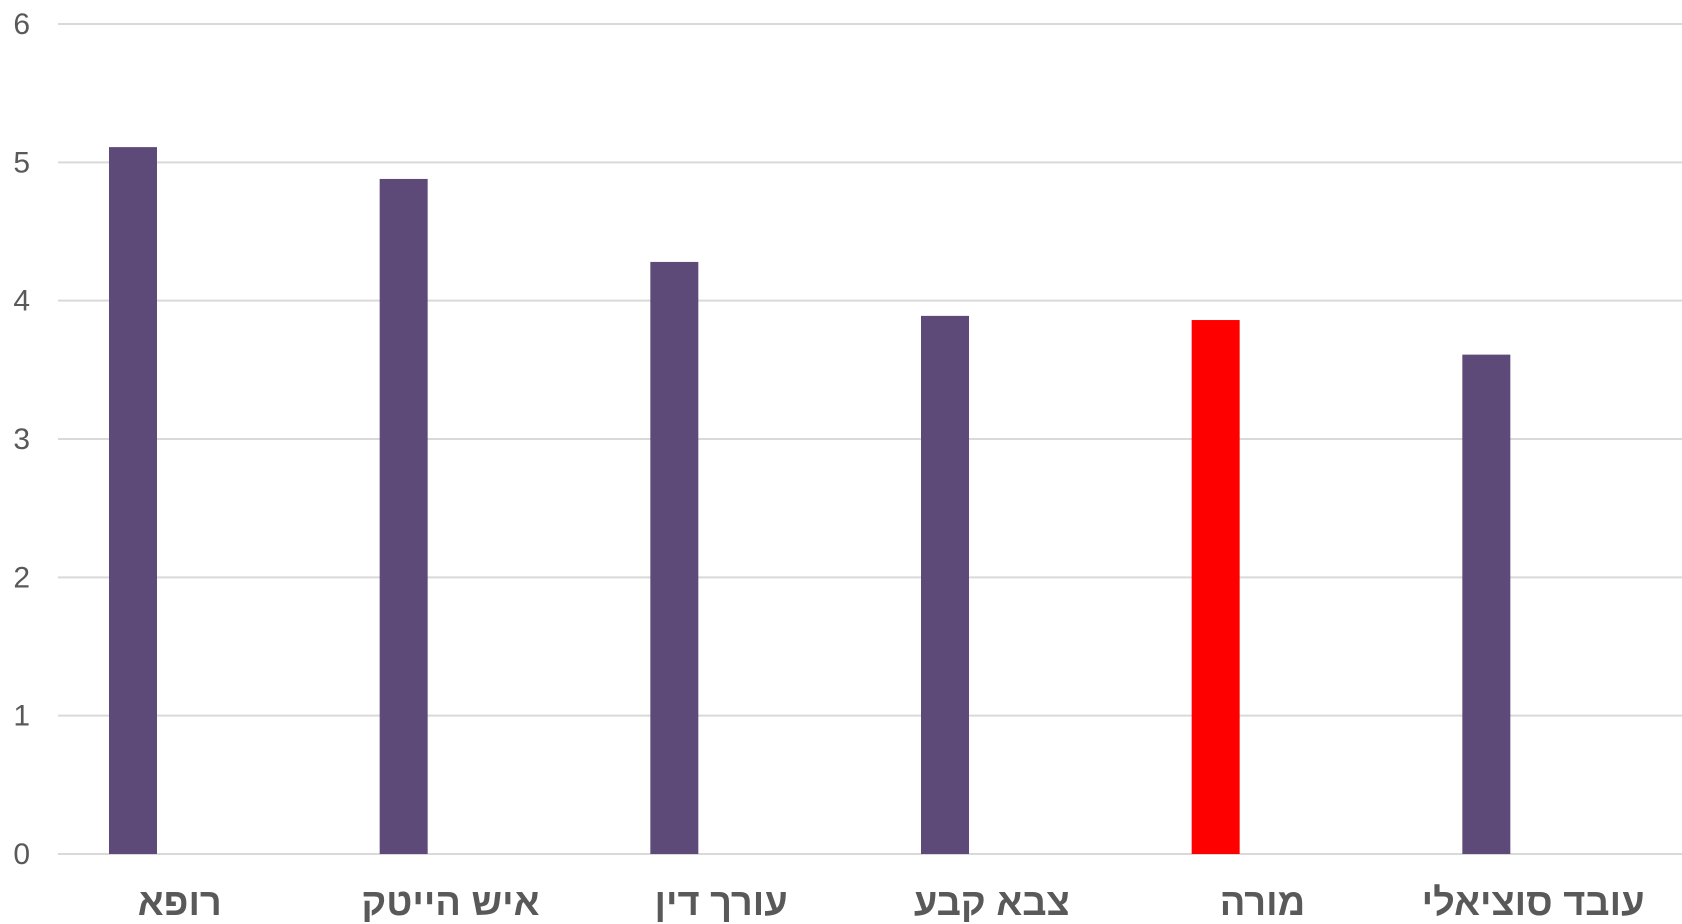 The width and height of the screenshot is (1682, 924). Describe the element at coordinates (21, 716) in the screenshot. I see `y-tick-label: 1` at that location.